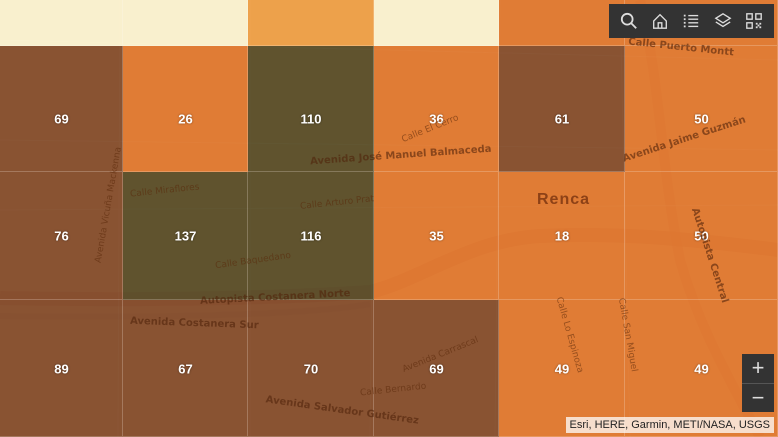 The width and height of the screenshot is (778, 437). I want to click on cell-value: 70, so click(311, 368).